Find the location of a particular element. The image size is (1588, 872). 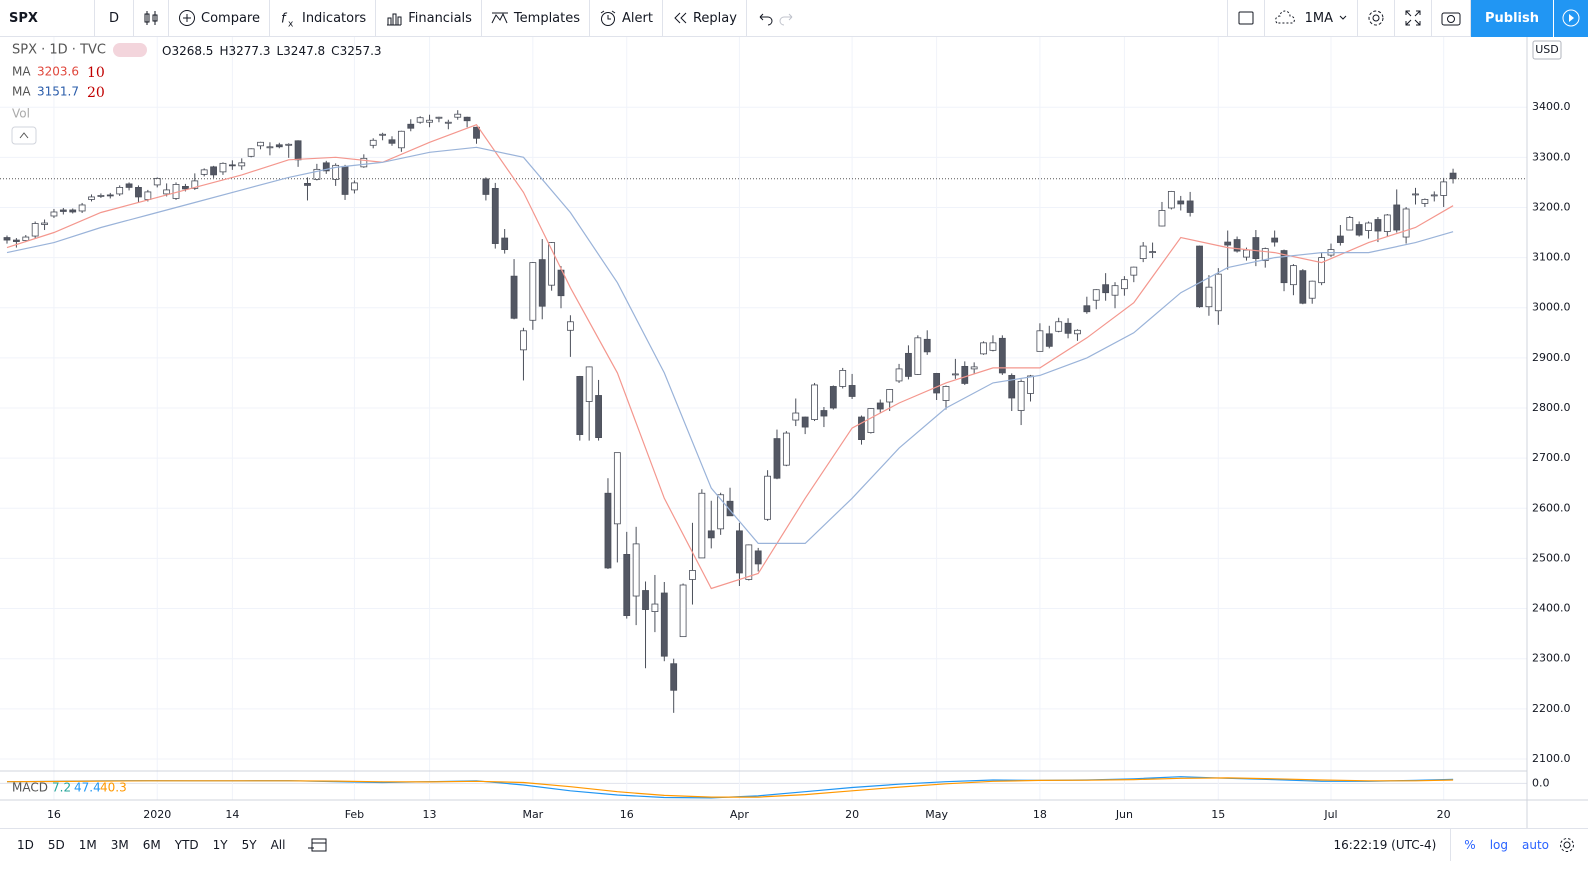

fullscreen-button is located at coordinates (1413, 18).